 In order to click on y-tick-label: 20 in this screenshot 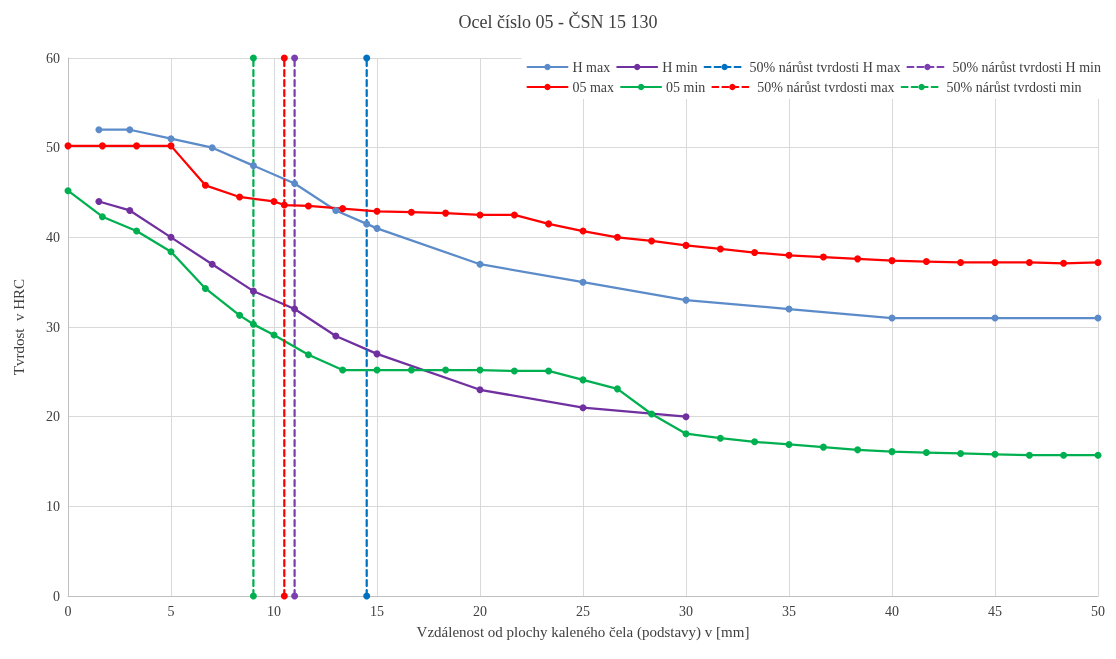, I will do `click(53, 417)`.